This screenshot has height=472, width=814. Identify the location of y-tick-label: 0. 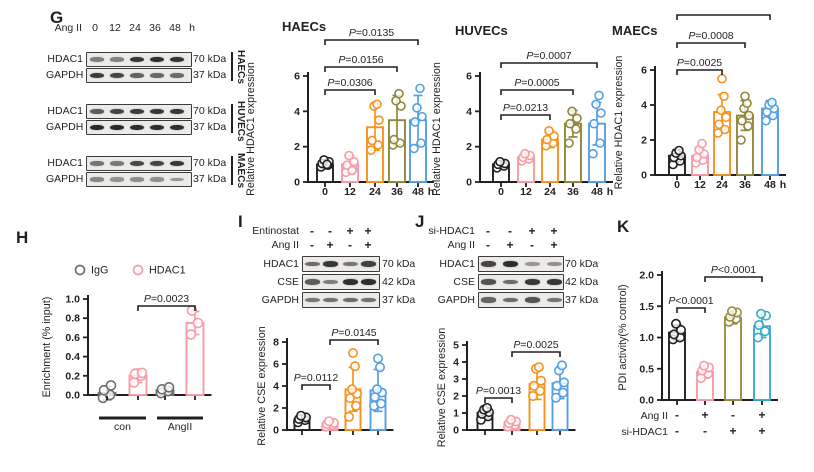
(469, 183).